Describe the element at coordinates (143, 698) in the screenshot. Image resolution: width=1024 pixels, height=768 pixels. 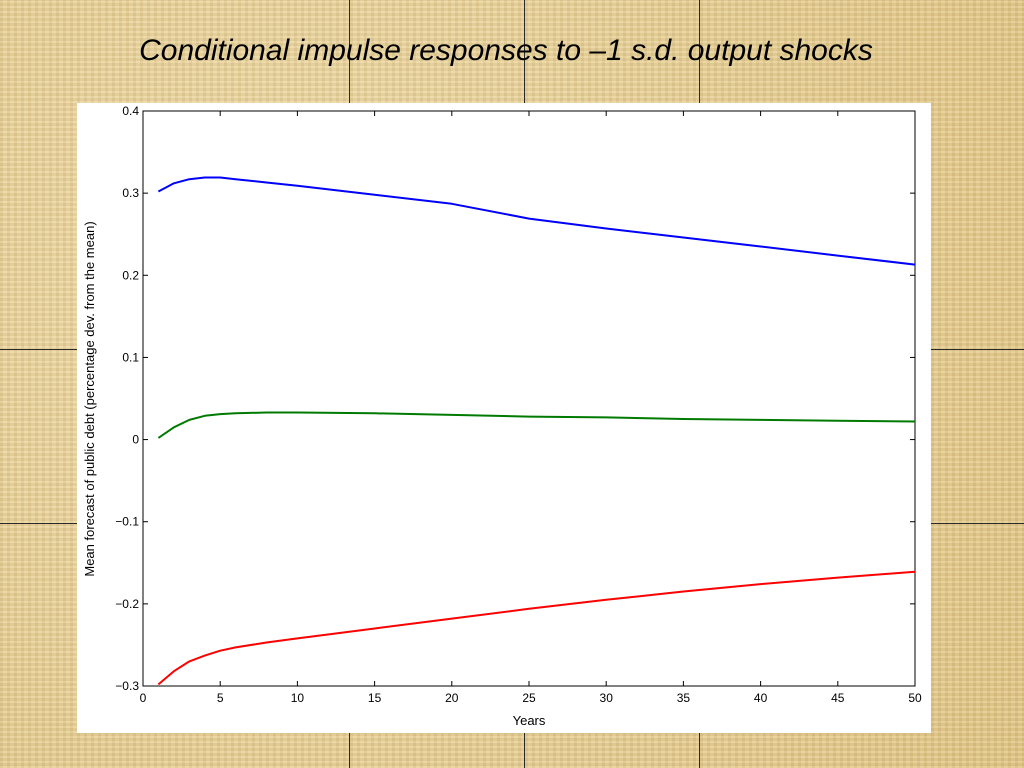
I see `x-tick-label: 0` at that location.